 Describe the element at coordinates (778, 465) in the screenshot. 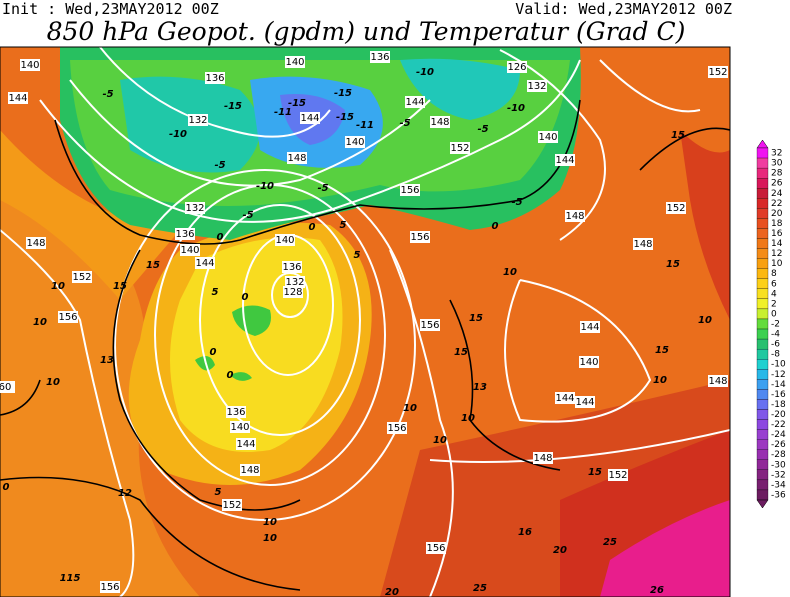

I see `colorbar-label: -30` at that location.